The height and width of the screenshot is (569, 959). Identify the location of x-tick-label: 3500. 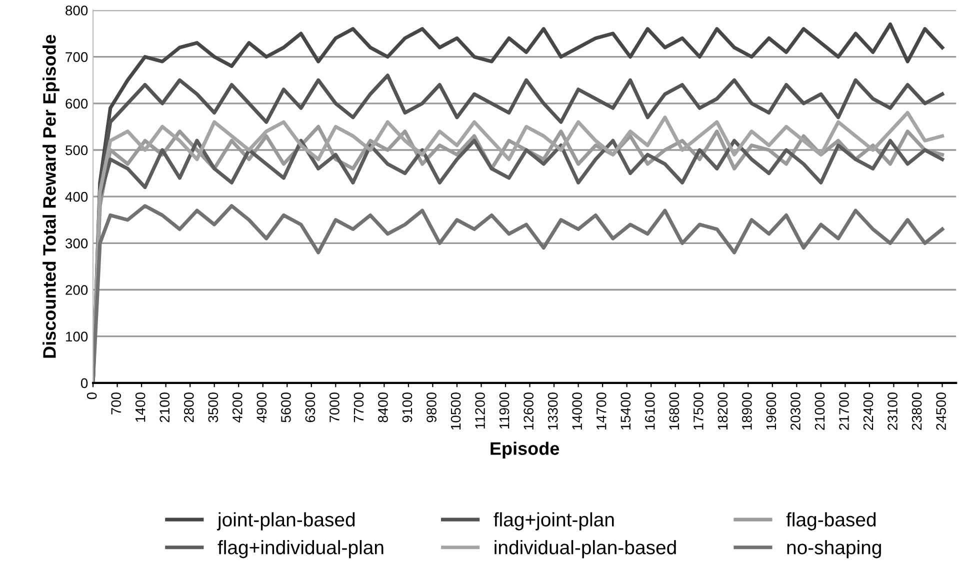
(213, 407).